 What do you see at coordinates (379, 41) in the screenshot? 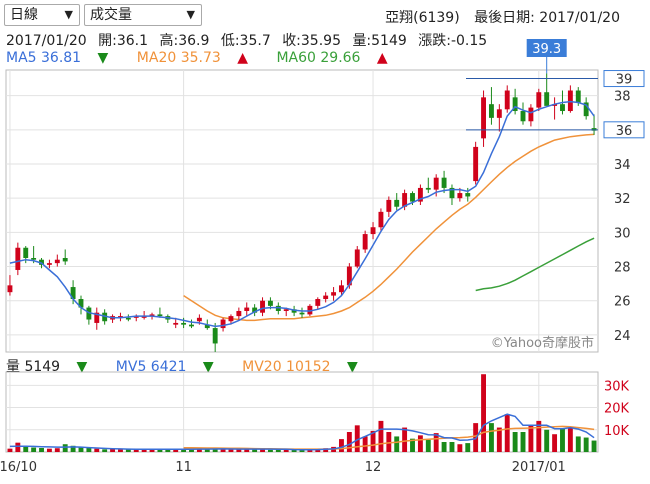
I see `quote-volume: 量:5149` at bounding box center [379, 41].